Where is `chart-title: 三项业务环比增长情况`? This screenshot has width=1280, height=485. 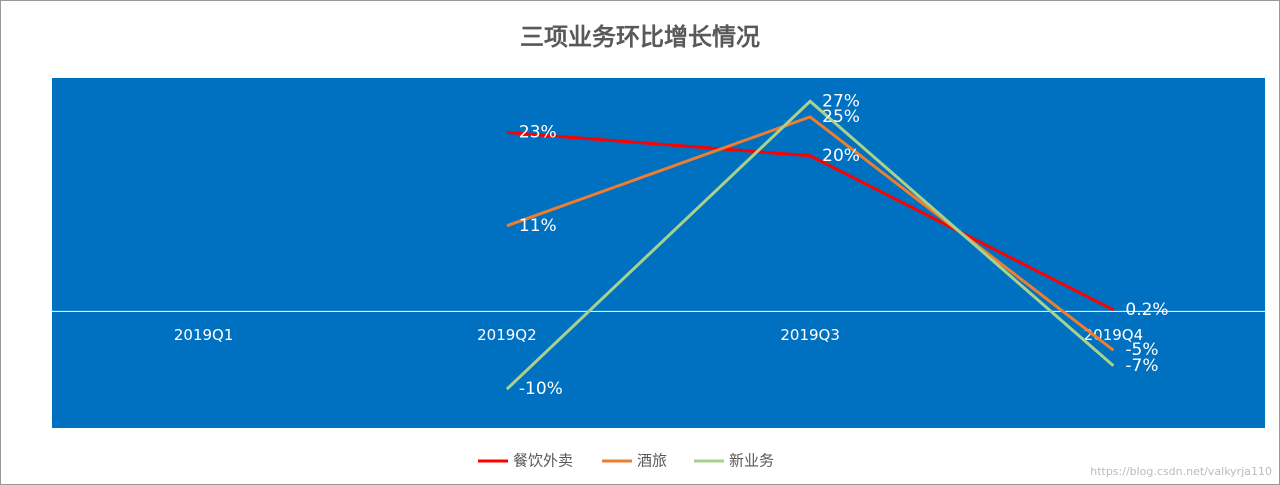
chart-title: 三项业务环比增长情况 is located at coordinates (640, 37).